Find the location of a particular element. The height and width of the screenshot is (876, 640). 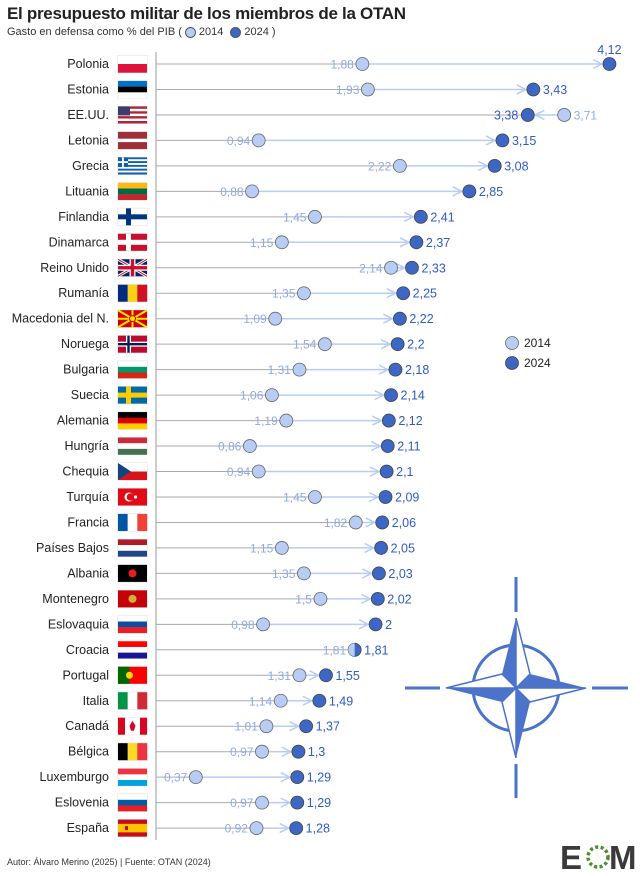

value-label-2014: 0,94 is located at coordinates (239, 141).